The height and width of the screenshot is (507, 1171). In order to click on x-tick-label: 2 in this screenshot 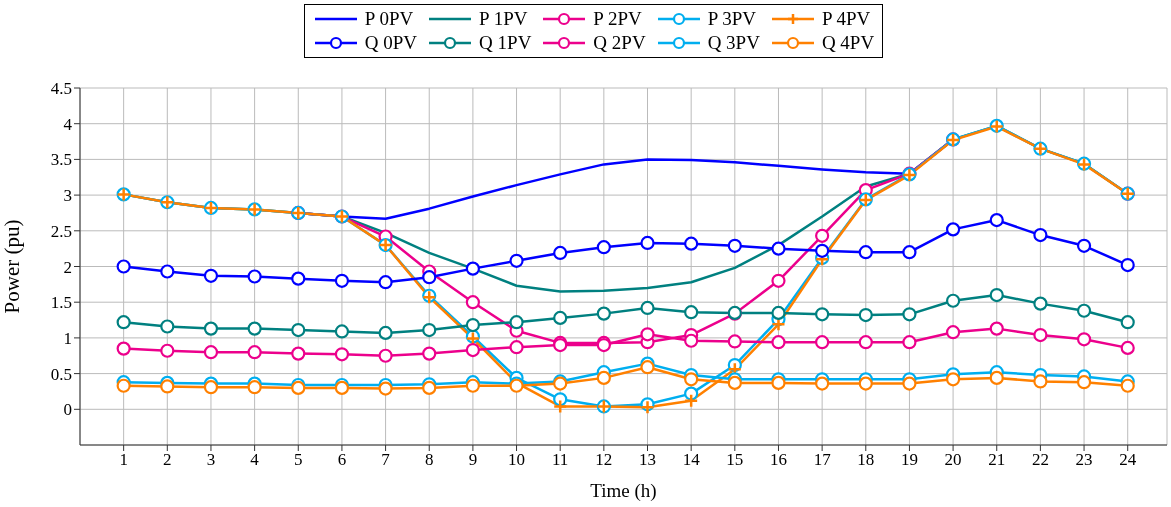, I will do `click(167, 460)`.